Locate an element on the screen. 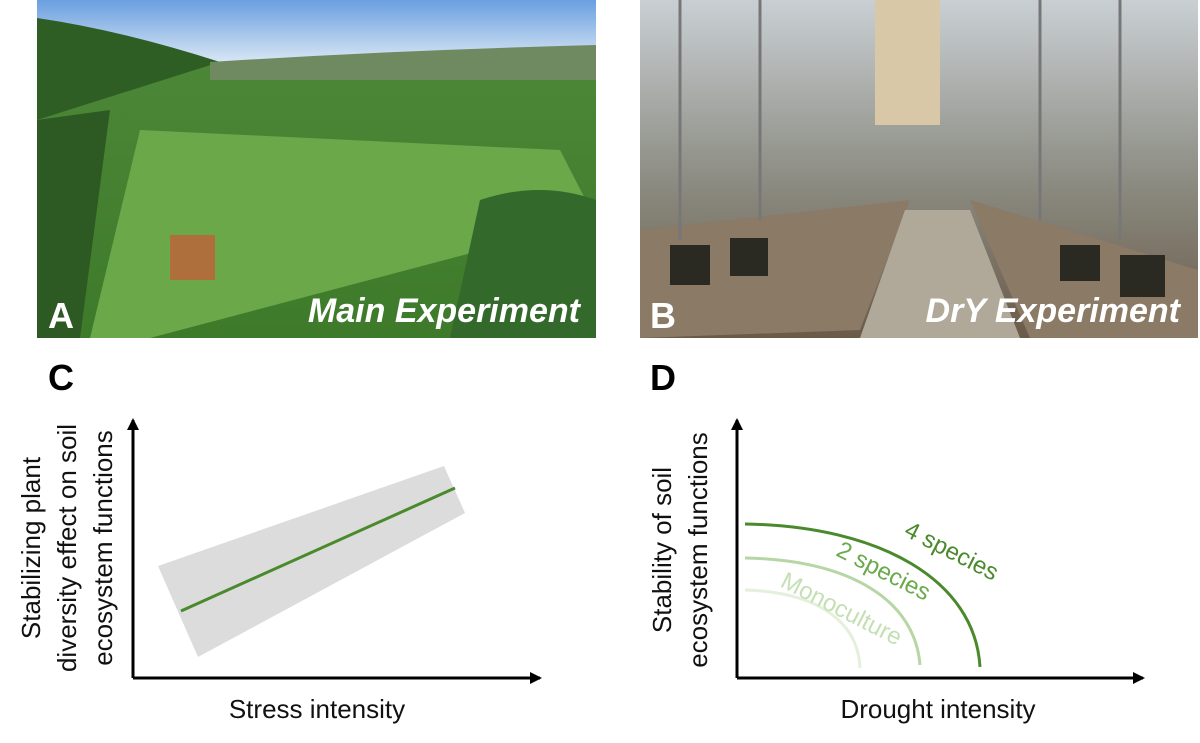  y-axis-label: diversity effect on soil is located at coordinates (67, 548).